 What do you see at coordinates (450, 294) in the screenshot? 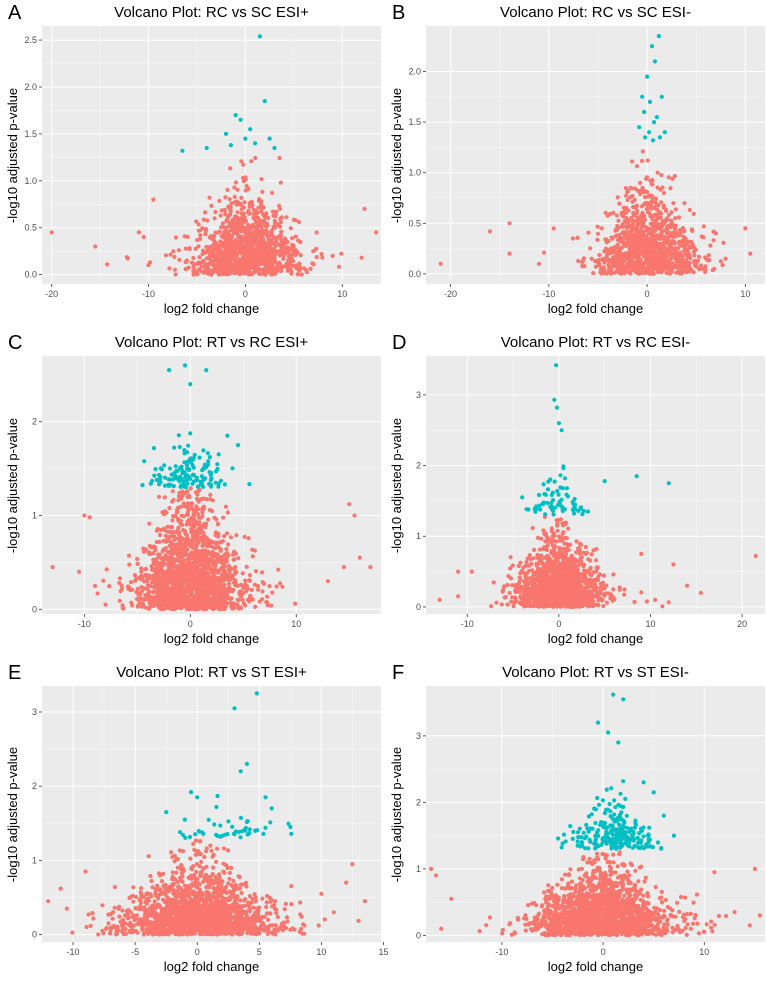
I see `x-tick-label: -20` at bounding box center [450, 294].